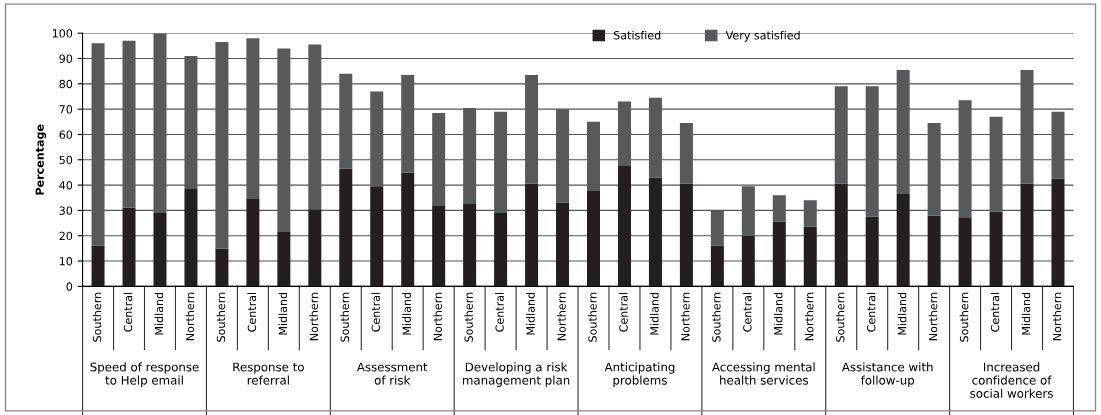 This screenshot has height=415, width=1101. What do you see at coordinates (66, 261) in the screenshot?
I see `y-tick-label: 10` at bounding box center [66, 261].